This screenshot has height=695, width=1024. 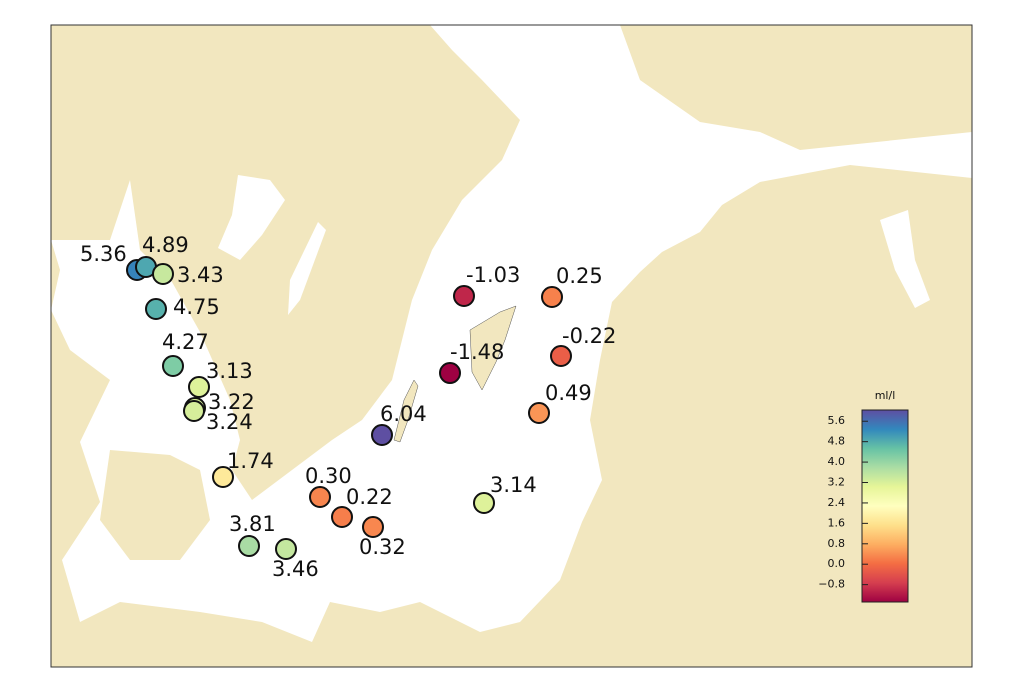 What do you see at coordinates (837, 522) in the screenshot?
I see `colorbar-tick-label: 1.6` at bounding box center [837, 522].